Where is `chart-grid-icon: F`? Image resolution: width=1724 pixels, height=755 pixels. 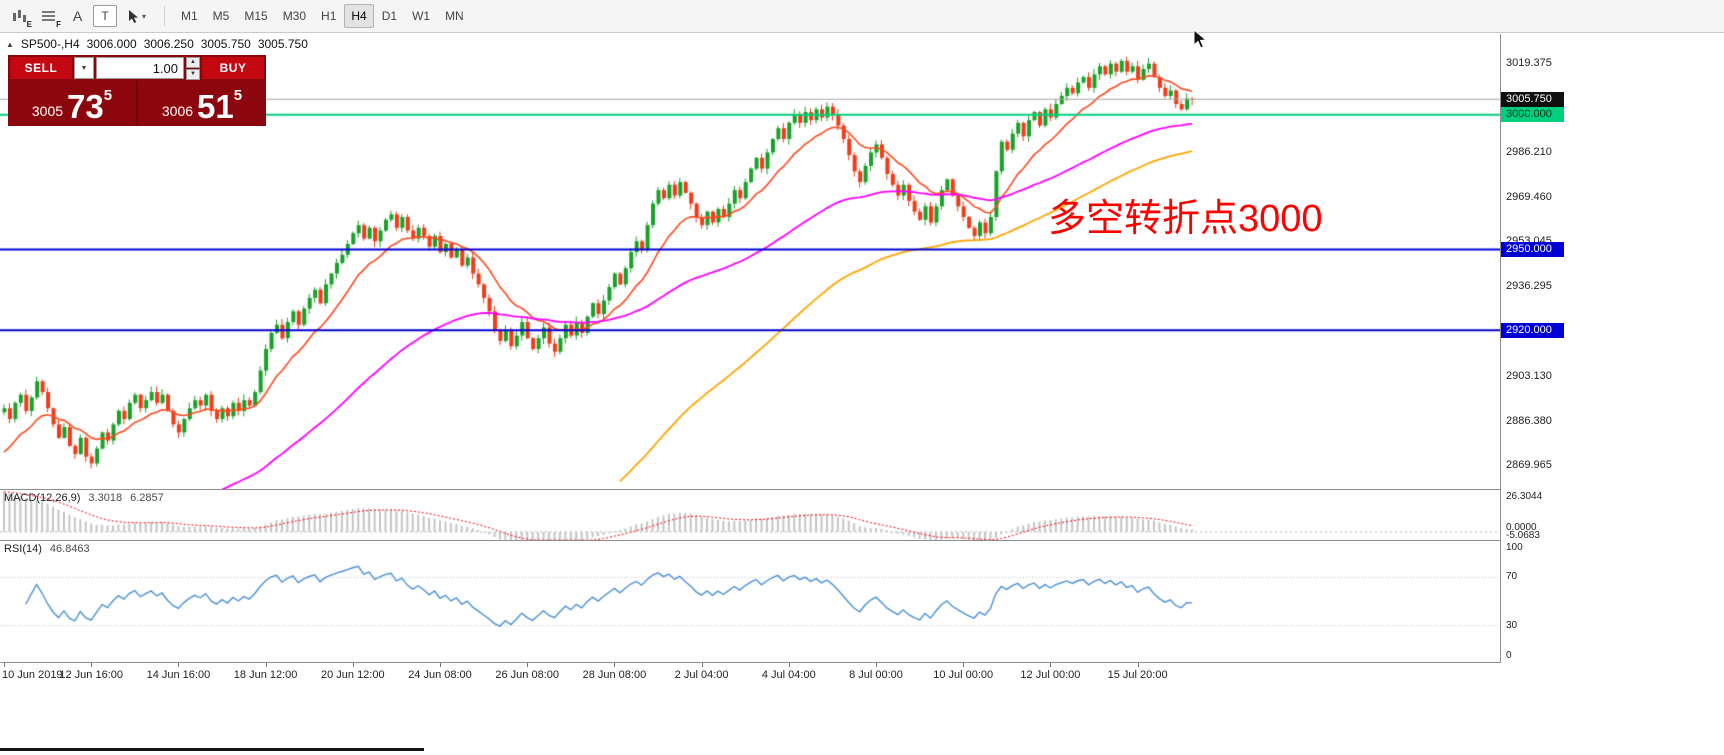
chart-grid-icon: F is located at coordinates (48, 16).